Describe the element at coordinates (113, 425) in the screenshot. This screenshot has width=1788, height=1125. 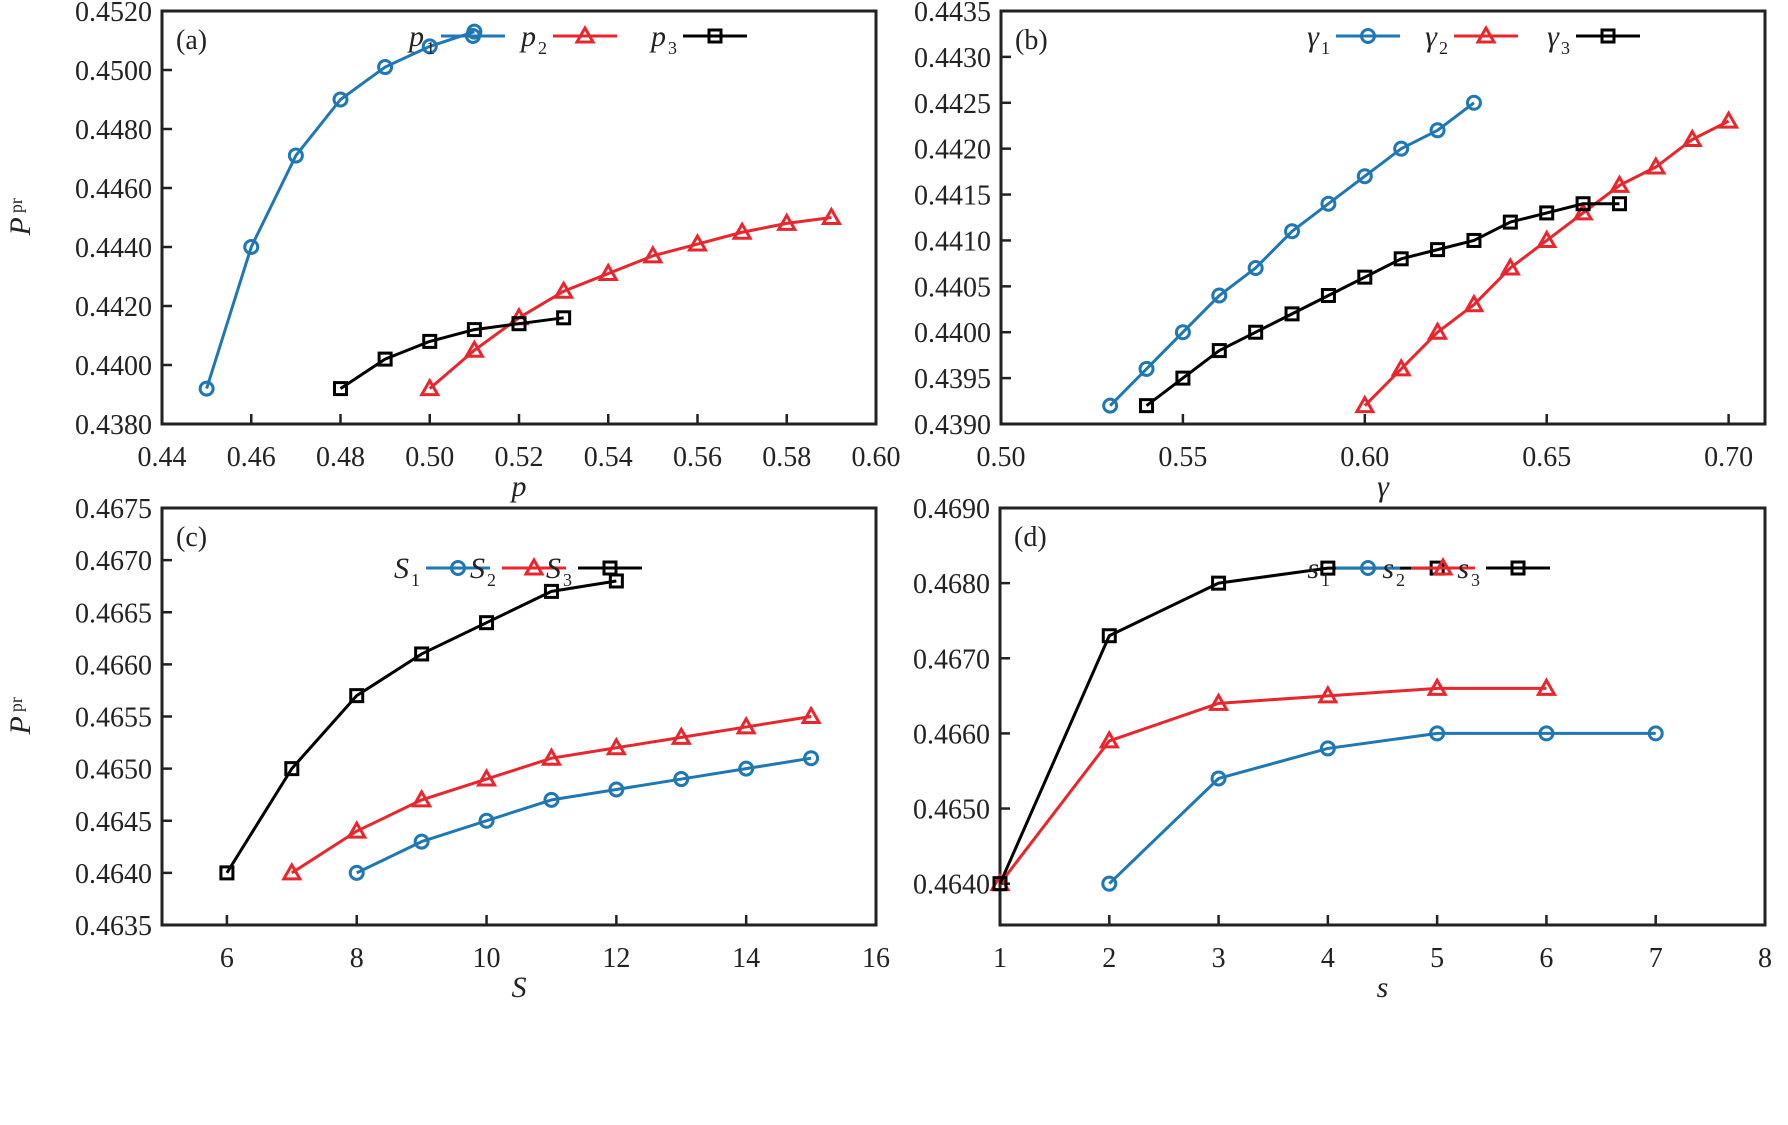
I see `y-tick-label: 0.4380` at that location.